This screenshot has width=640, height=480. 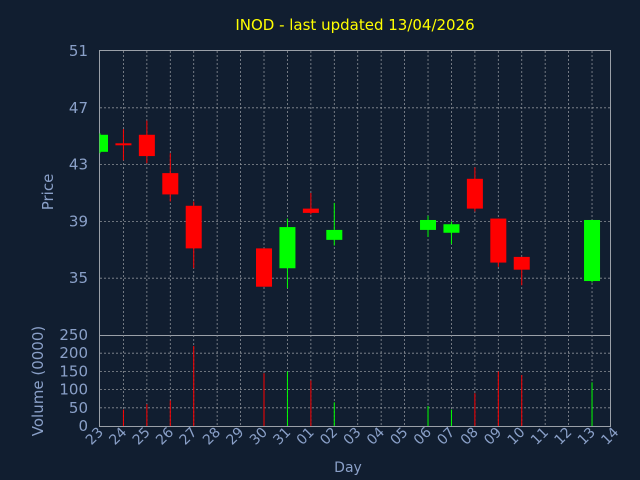 I want to click on price-tick-label: 43, so click(x=78, y=165).